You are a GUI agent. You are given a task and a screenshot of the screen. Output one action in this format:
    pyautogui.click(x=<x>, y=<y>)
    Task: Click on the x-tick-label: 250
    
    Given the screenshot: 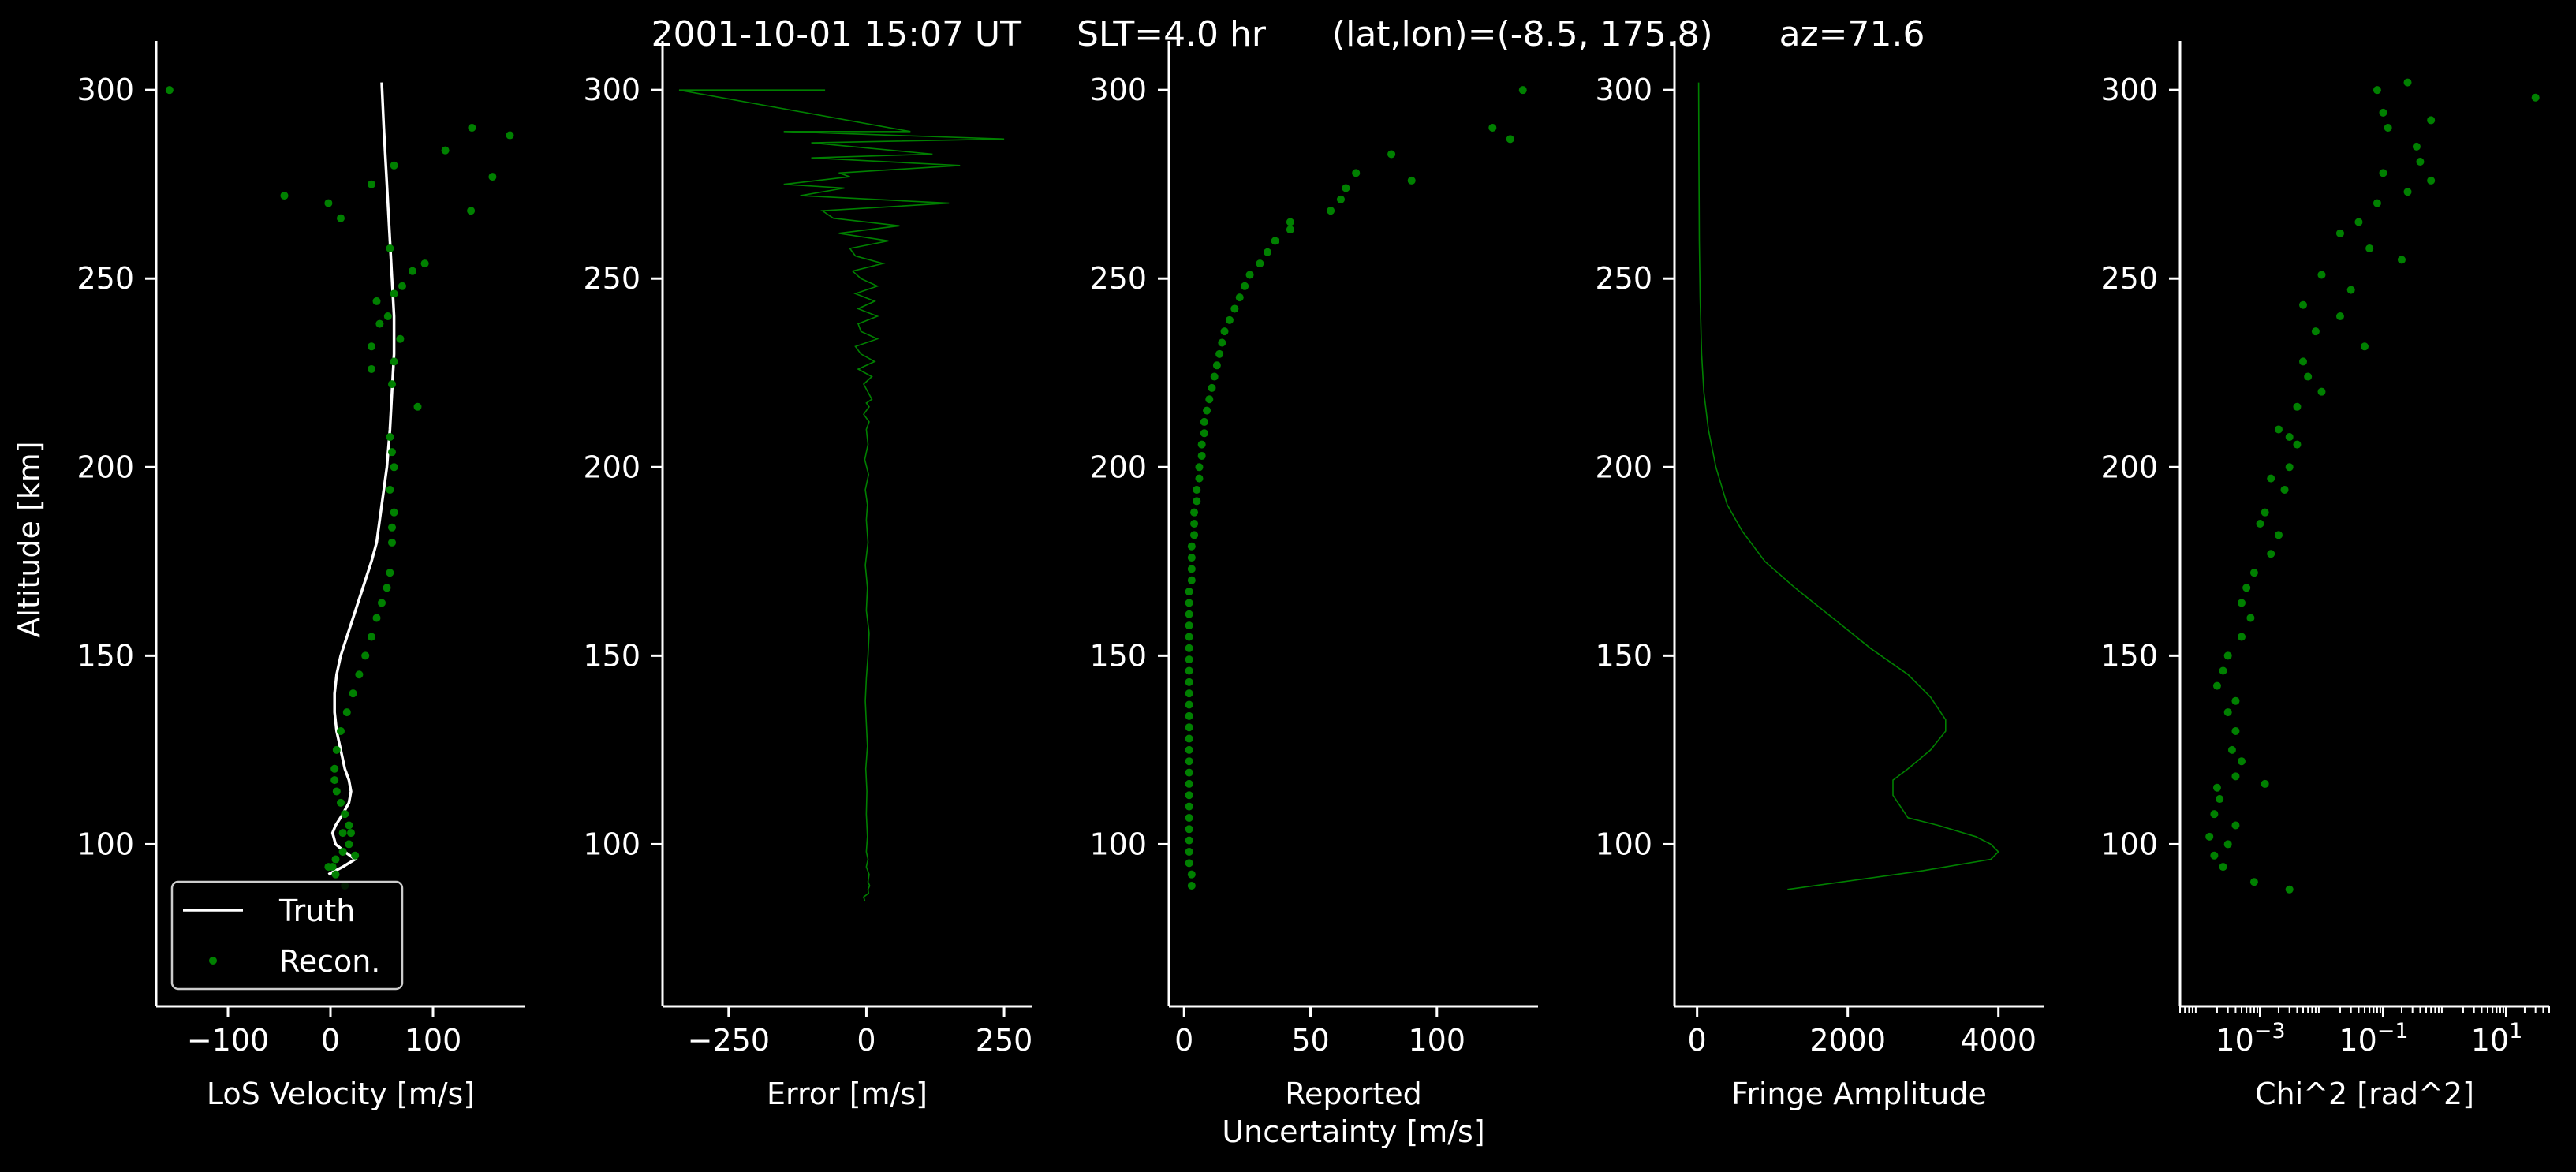 What is the action you would take?
    pyautogui.click(x=1004, y=1040)
    